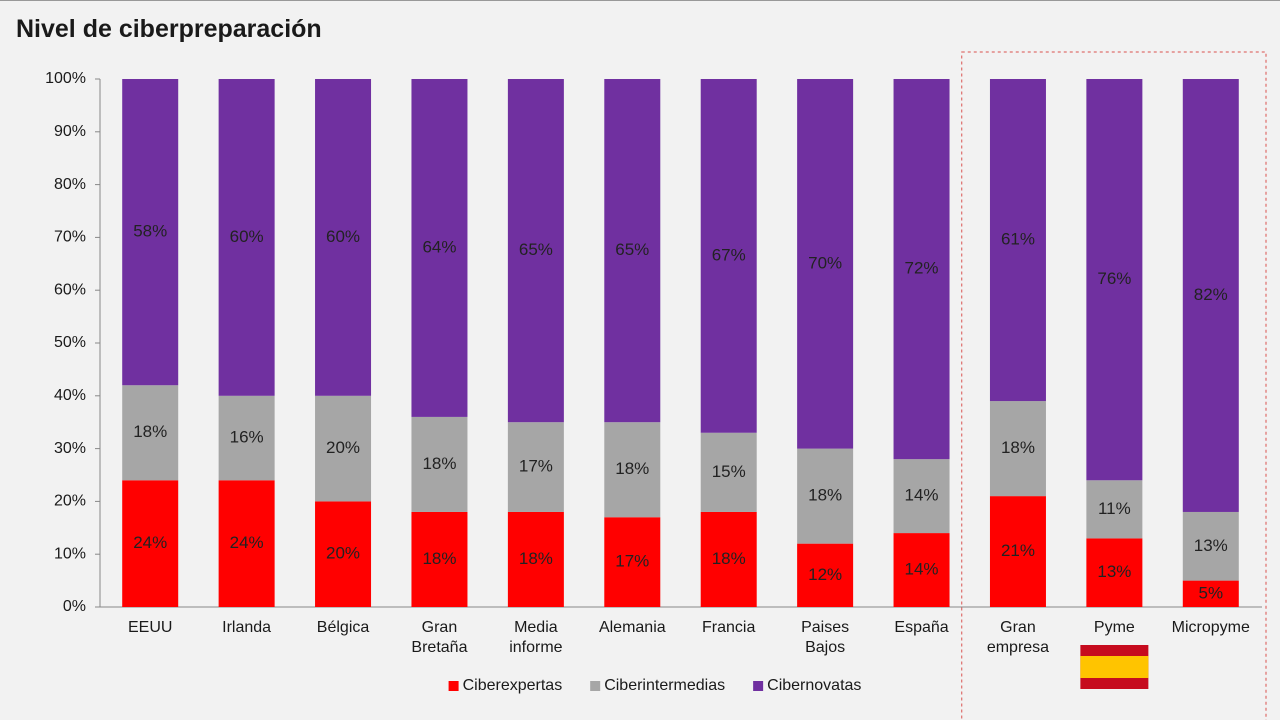  What do you see at coordinates (513, 685) in the screenshot?
I see `legend-label: Ciberexpertas` at bounding box center [513, 685].